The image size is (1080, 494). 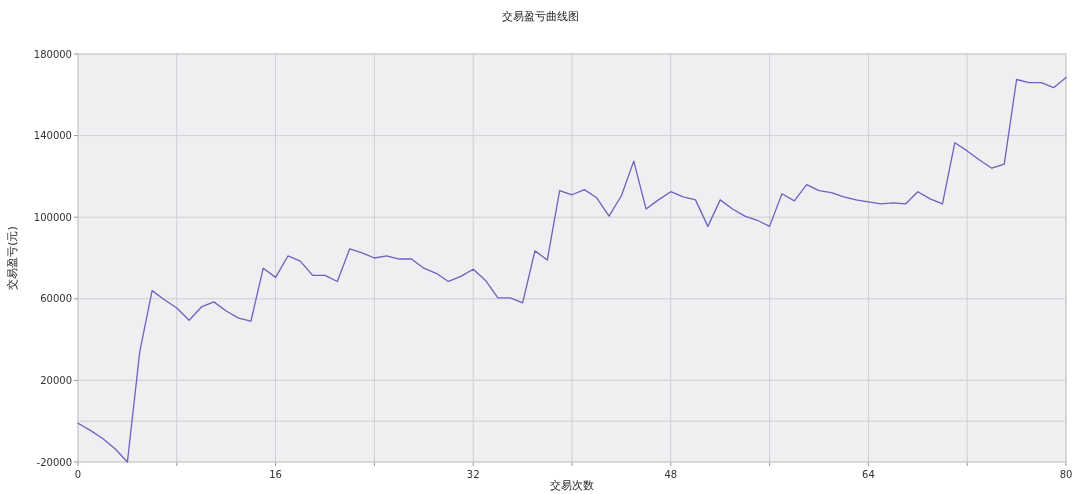 What do you see at coordinates (540, 16) in the screenshot?
I see `chart-title: 交易盈亏曲线图` at bounding box center [540, 16].